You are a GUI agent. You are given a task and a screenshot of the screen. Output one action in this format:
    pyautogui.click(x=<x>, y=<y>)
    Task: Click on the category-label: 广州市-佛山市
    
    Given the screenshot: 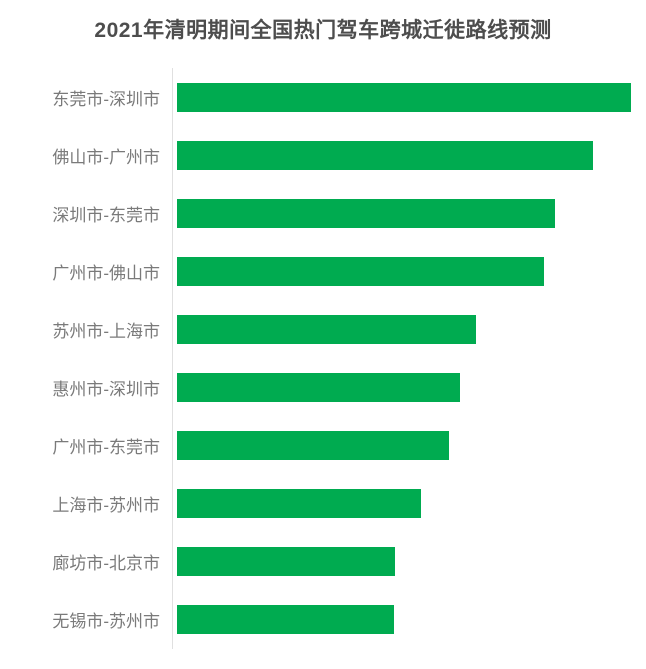 What is the action you would take?
    pyautogui.click(x=106, y=273)
    